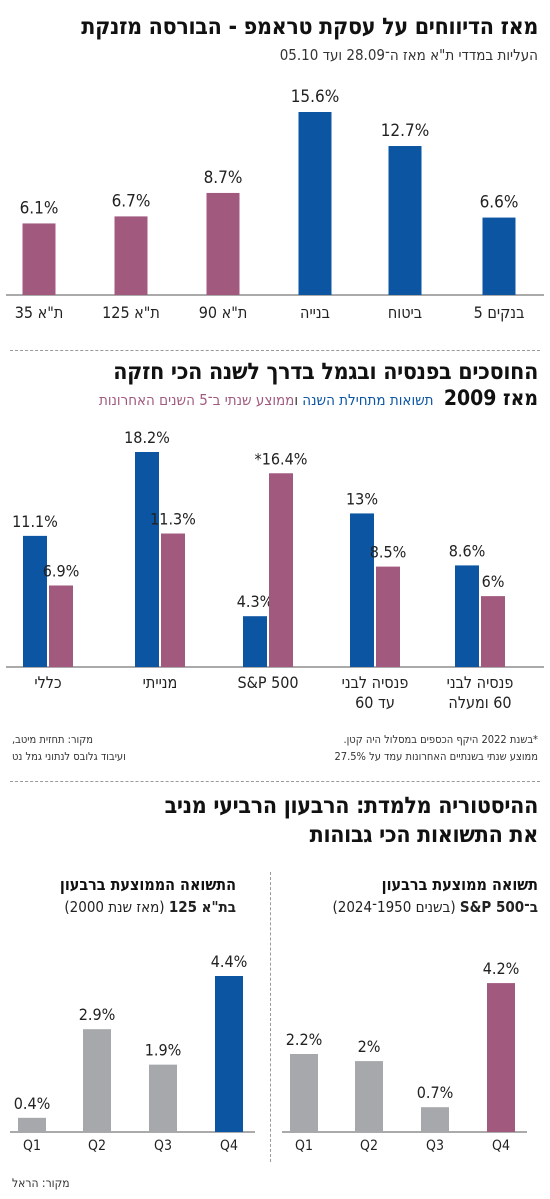 Image resolution: width=550 pixels, height=1199 pixels. I want to click on chart2-title: החוסכים בפנסיה ובגמל בדרך לשנה הכי חזקה, so click(325, 372).